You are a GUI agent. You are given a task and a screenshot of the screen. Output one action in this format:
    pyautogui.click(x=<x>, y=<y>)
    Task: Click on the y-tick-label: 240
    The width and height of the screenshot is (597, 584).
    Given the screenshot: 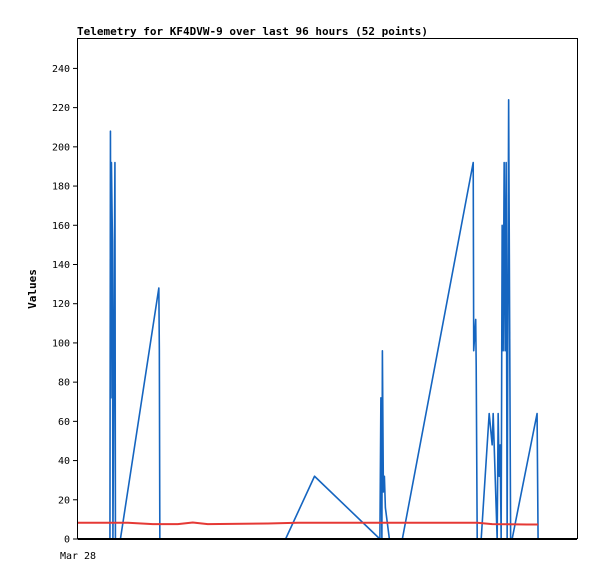 What is the action you would take?
    pyautogui.click(x=61, y=69)
    